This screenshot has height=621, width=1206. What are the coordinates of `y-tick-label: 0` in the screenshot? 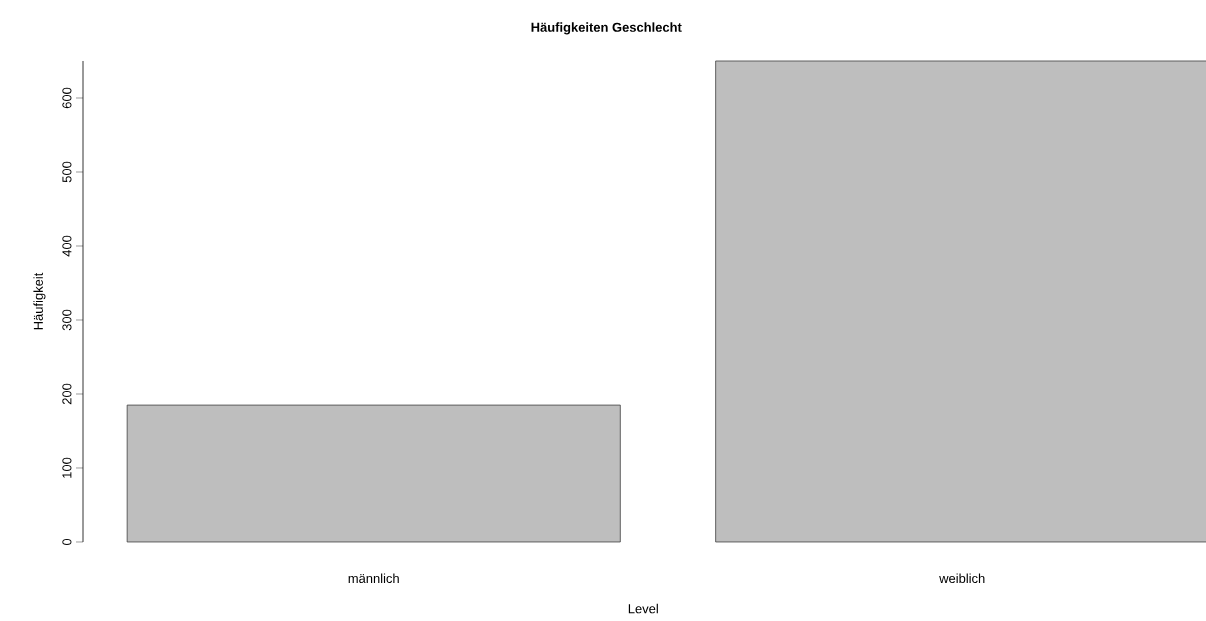 It's located at (67, 542).